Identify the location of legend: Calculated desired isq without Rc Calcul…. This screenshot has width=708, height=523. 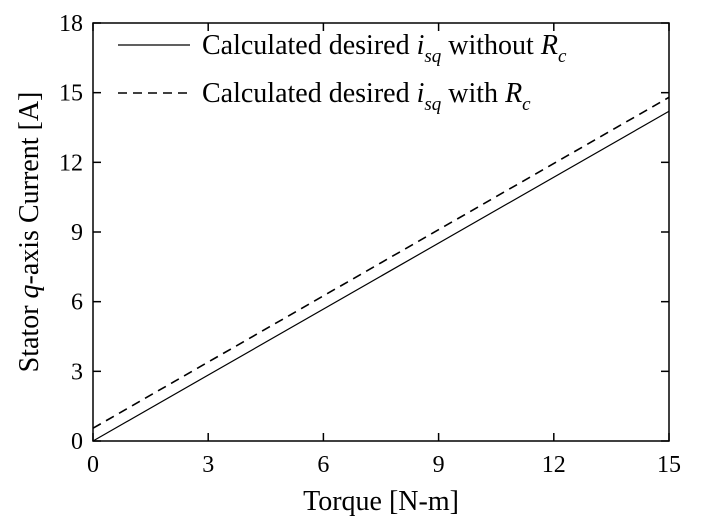
(342, 72).